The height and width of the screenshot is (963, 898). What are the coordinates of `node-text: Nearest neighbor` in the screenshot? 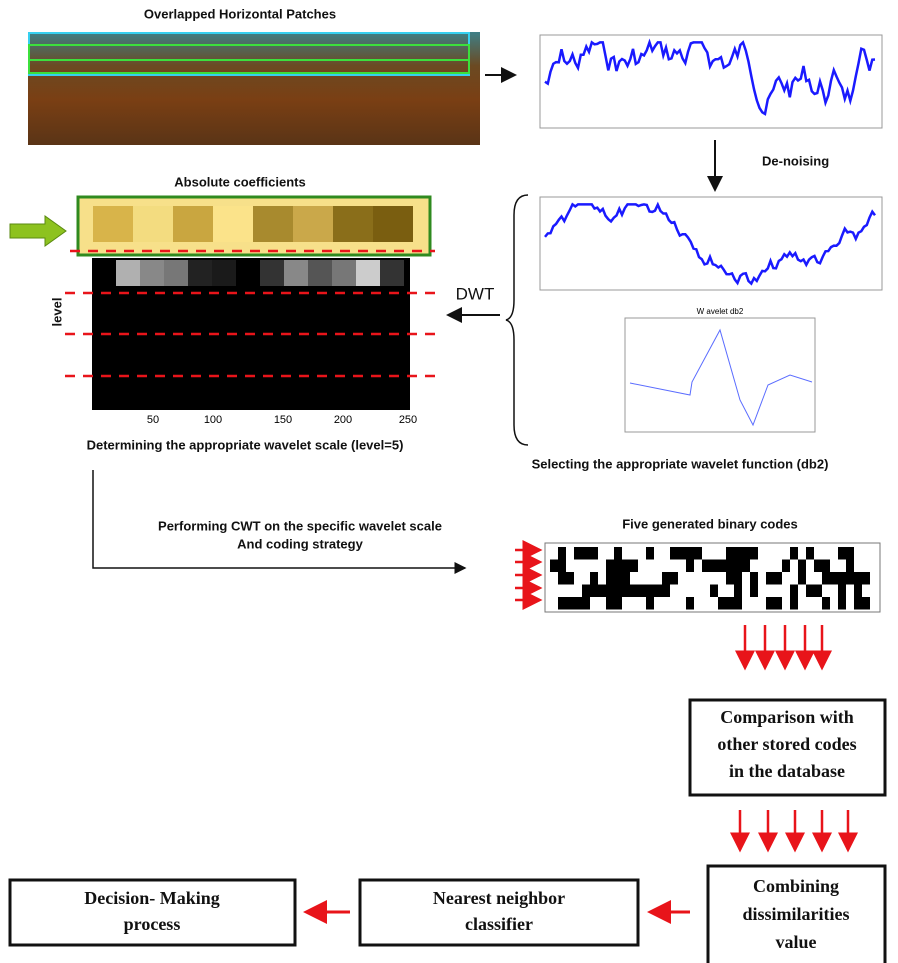 It's located at (499, 898).